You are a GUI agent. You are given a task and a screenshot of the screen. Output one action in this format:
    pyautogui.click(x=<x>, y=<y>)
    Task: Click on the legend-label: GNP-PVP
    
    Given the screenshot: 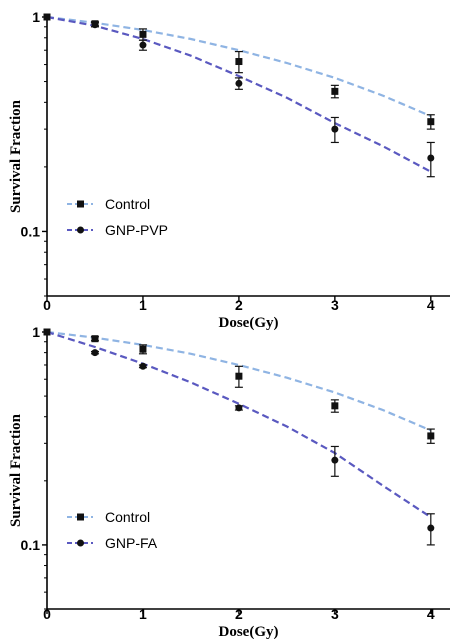 What is the action you would take?
    pyautogui.click(x=136, y=230)
    